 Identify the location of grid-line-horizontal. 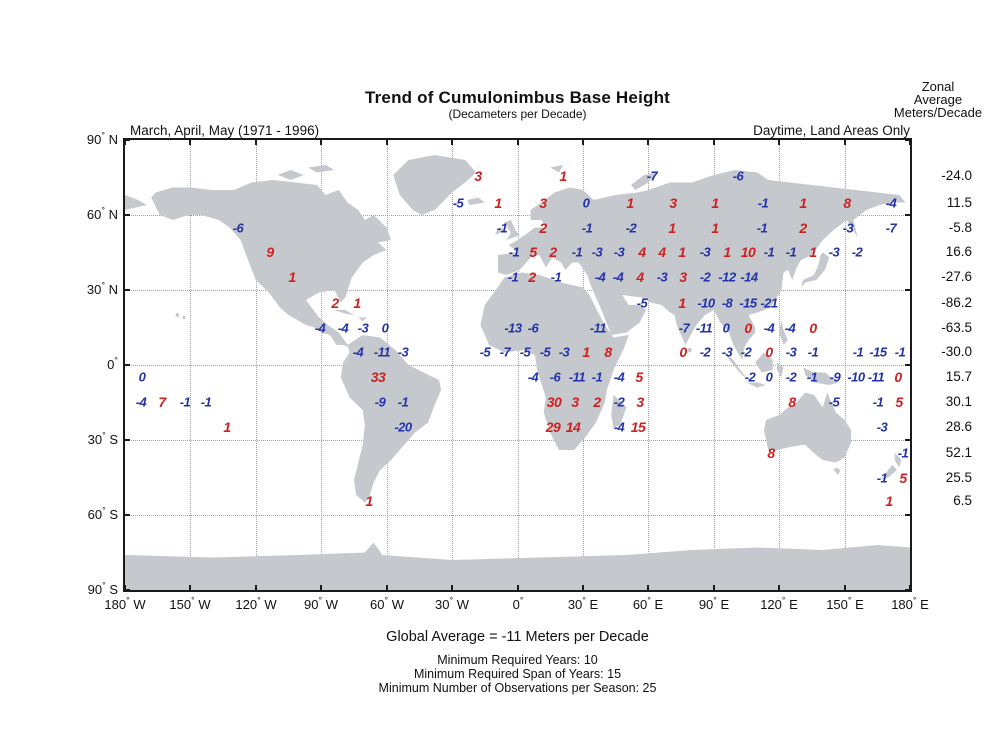
(517, 215).